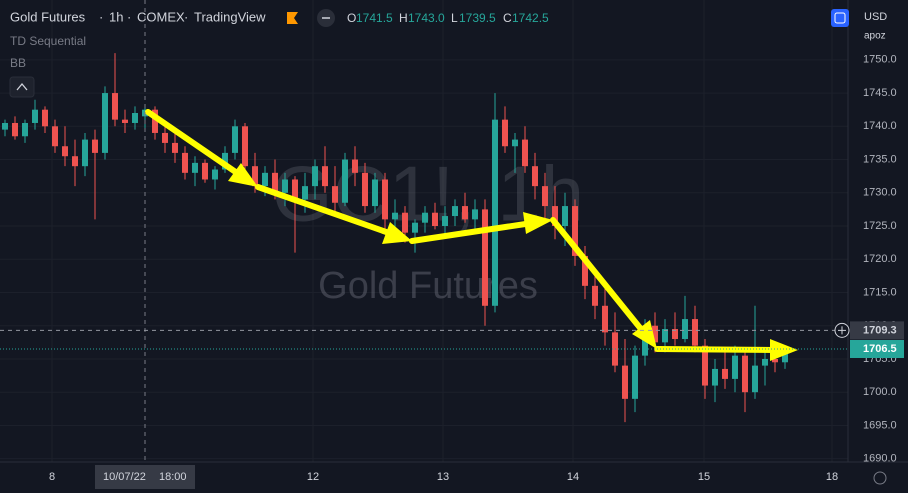 The width and height of the screenshot is (908, 493). I want to click on ohlc-key: H, so click(403, 18).